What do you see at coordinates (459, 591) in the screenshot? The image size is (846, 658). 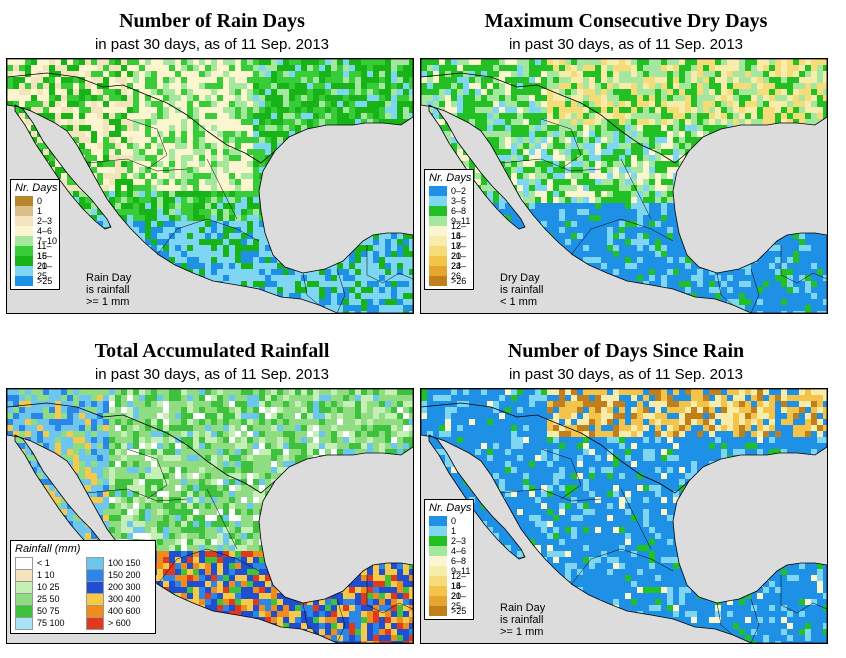 I see `legend-label: 15–20` at bounding box center [459, 591].